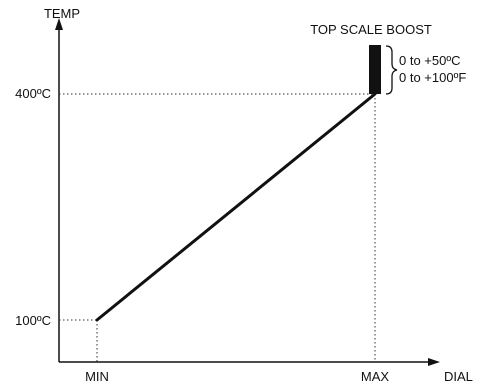 The height and width of the screenshot is (386, 482). I want to click on y-tick-label-400: 400ºC, so click(33, 93).